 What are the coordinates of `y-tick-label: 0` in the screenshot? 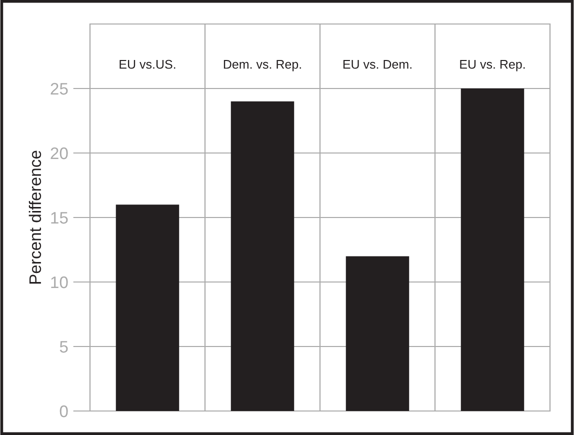 It's located at (64, 411).